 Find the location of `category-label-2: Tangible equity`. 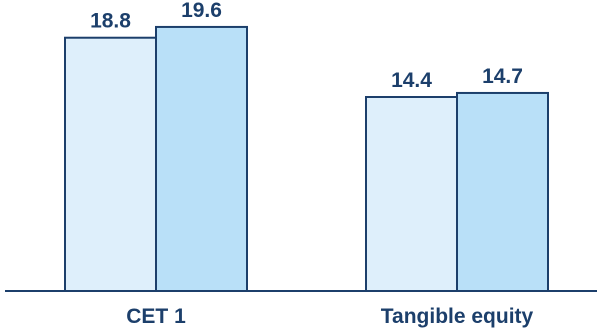

category-label-2: Tangible equity is located at coordinates (457, 316).